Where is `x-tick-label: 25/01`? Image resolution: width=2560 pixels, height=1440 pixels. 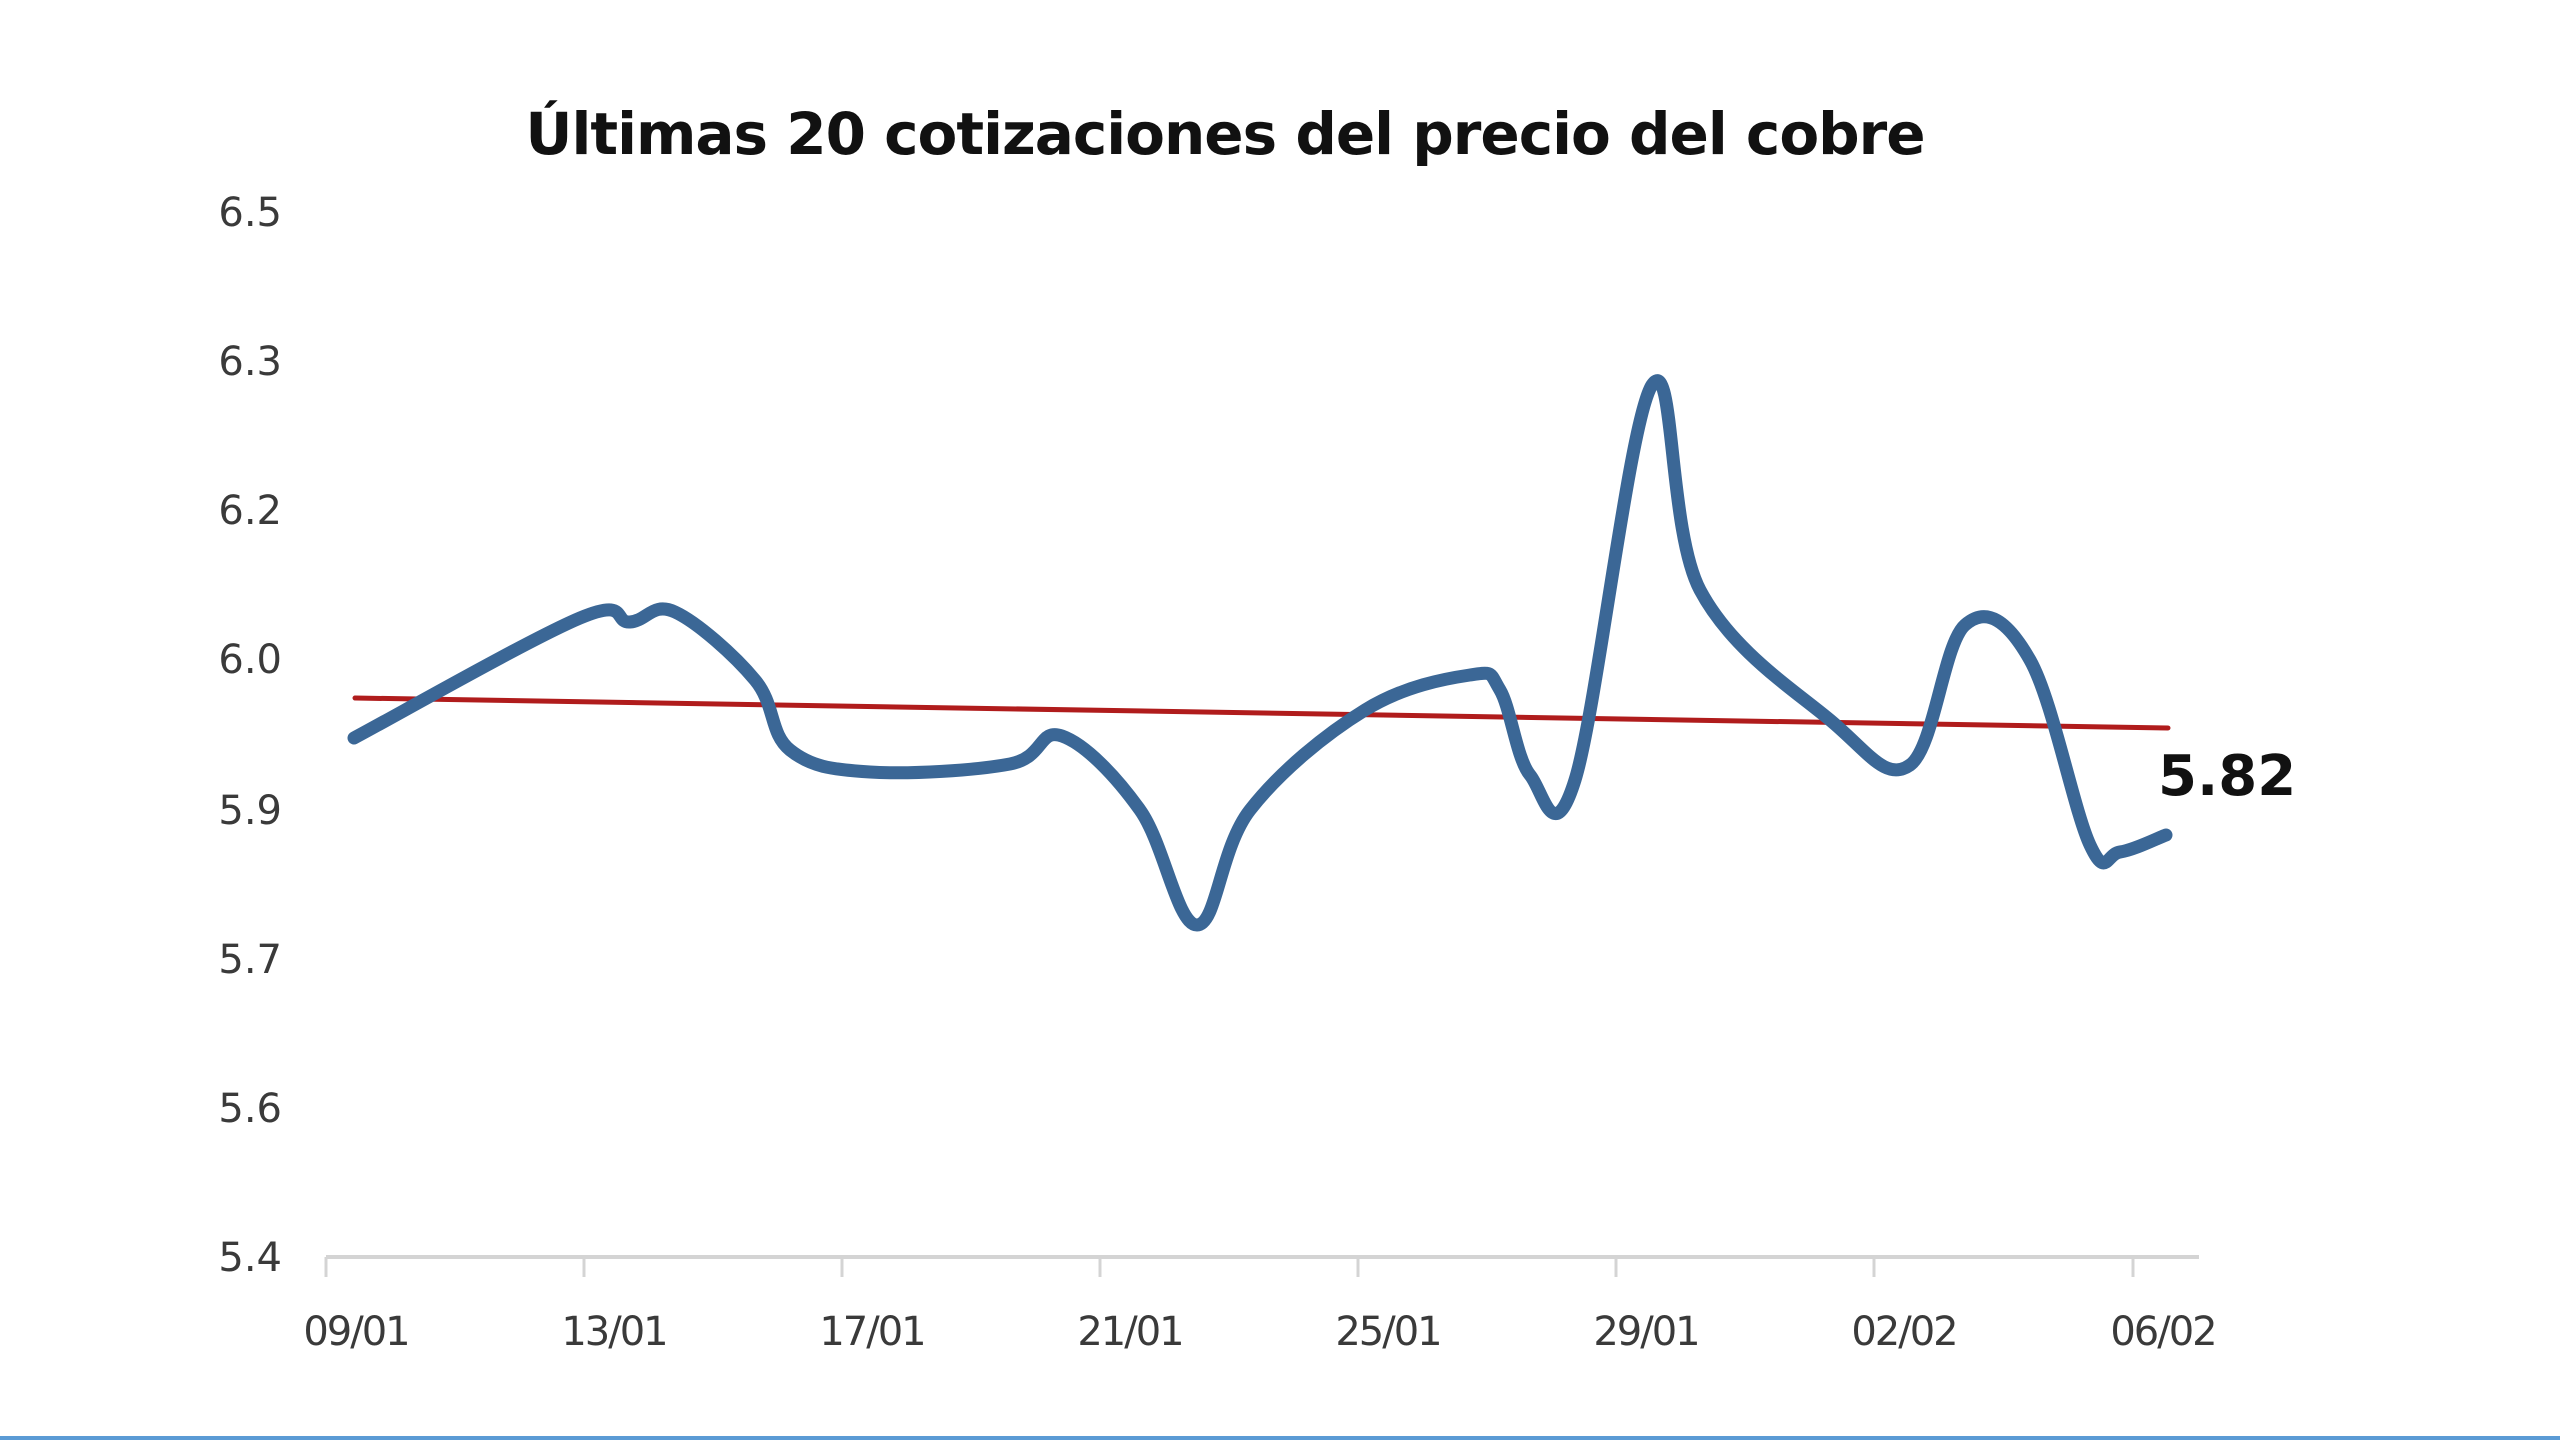 x-tick-label: 25/01 is located at coordinates (1387, 1332).